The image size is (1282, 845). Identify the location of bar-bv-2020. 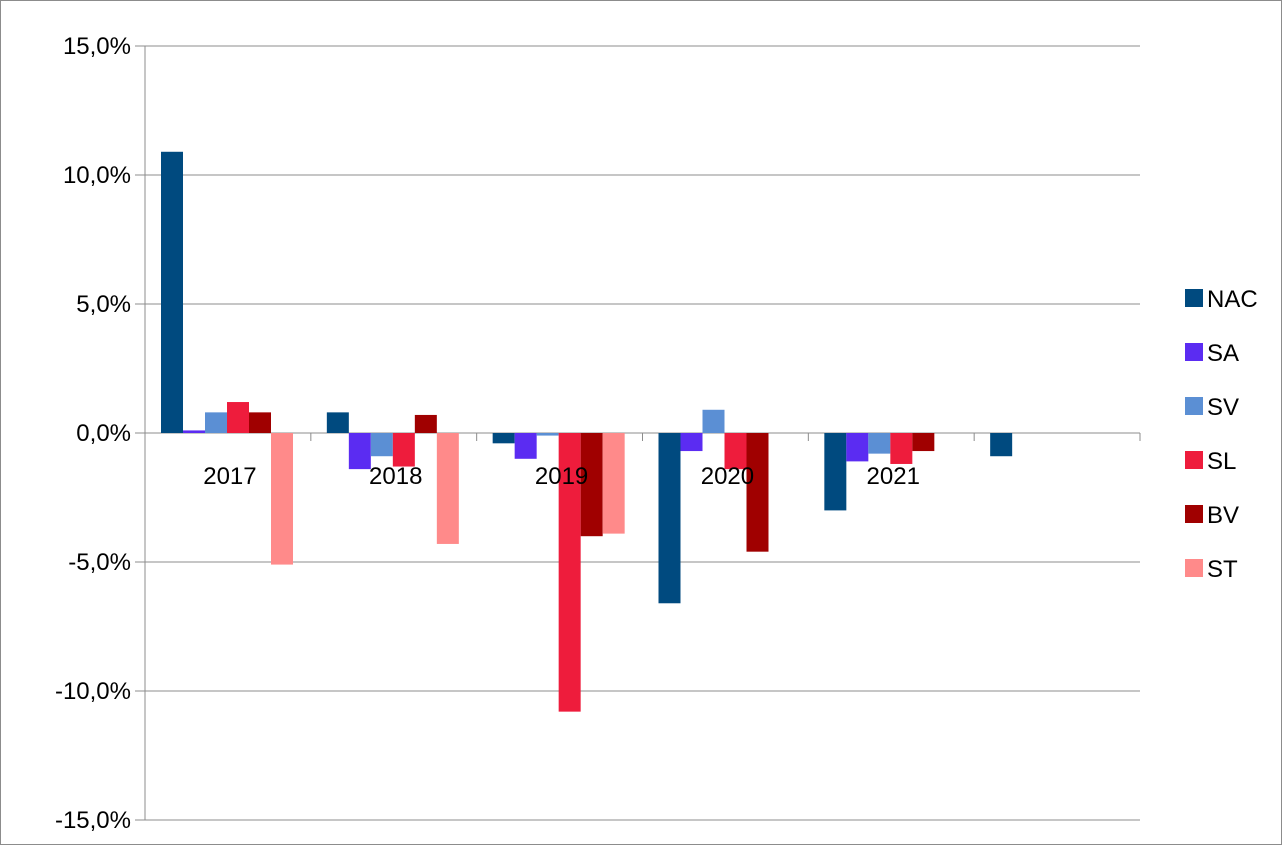
(757, 492).